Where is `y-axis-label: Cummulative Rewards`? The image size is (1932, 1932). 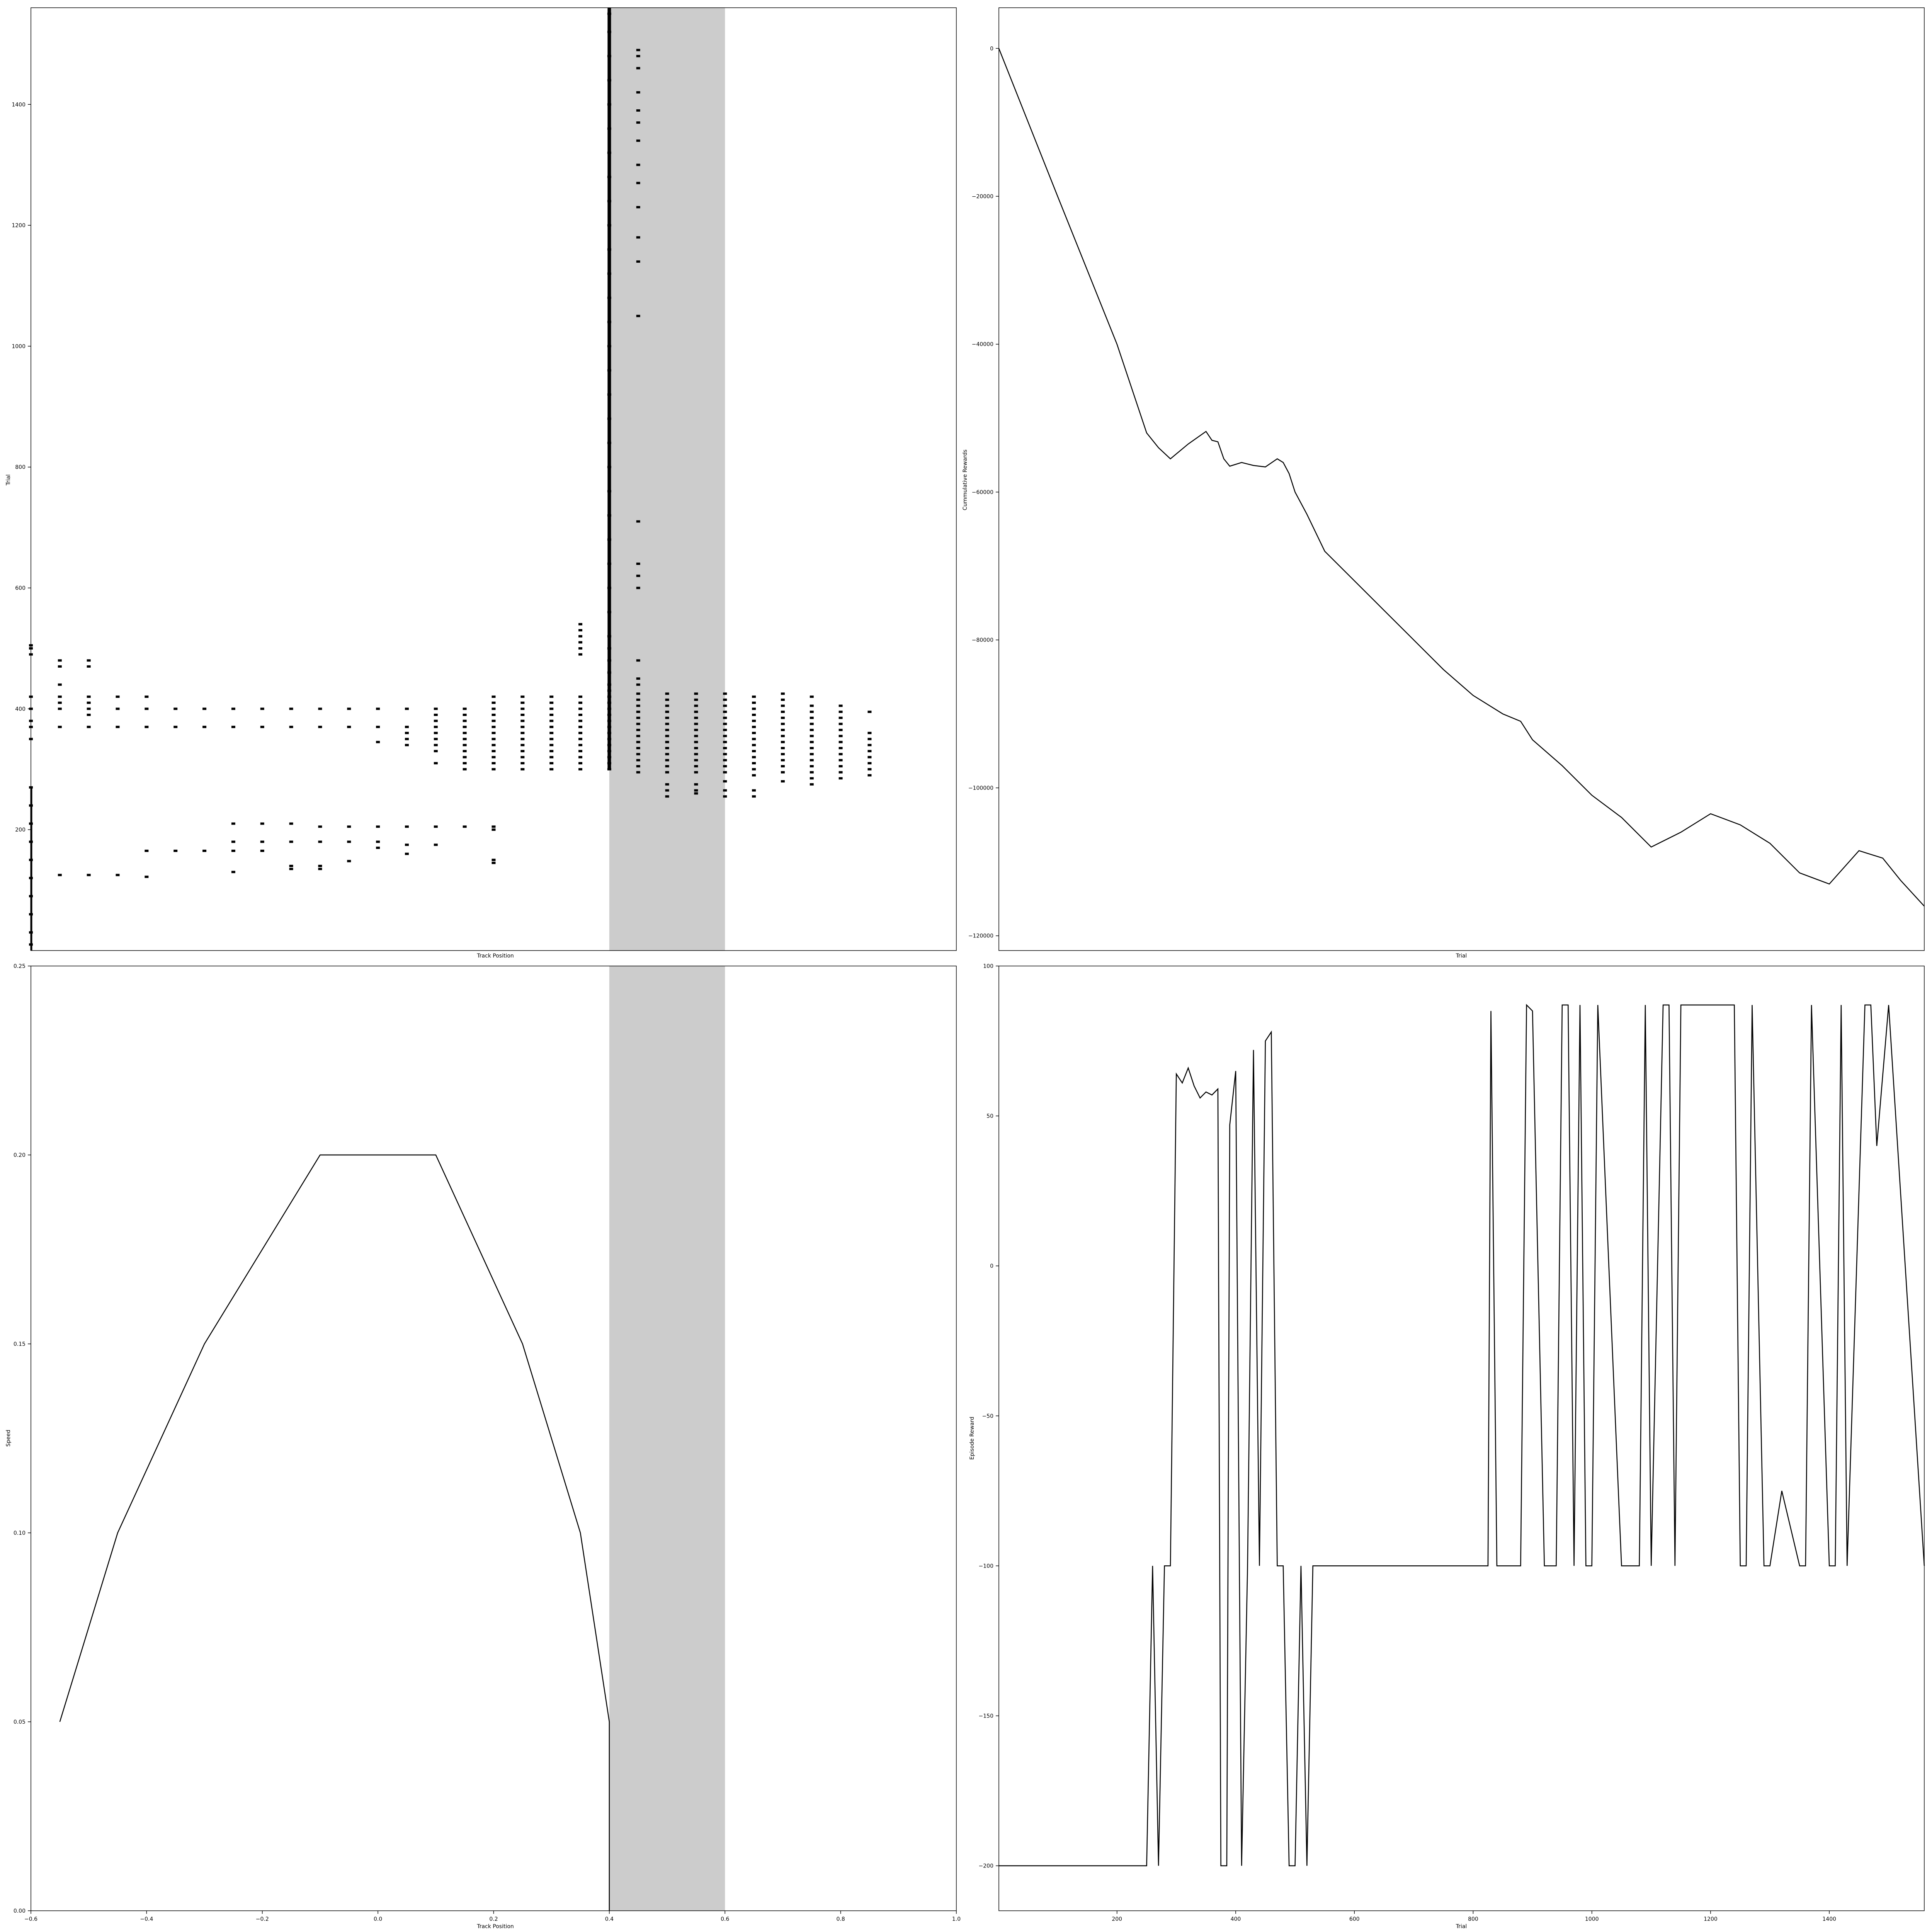
y-axis-label: Cummulative Rewards is located at coordinates (965, 479).